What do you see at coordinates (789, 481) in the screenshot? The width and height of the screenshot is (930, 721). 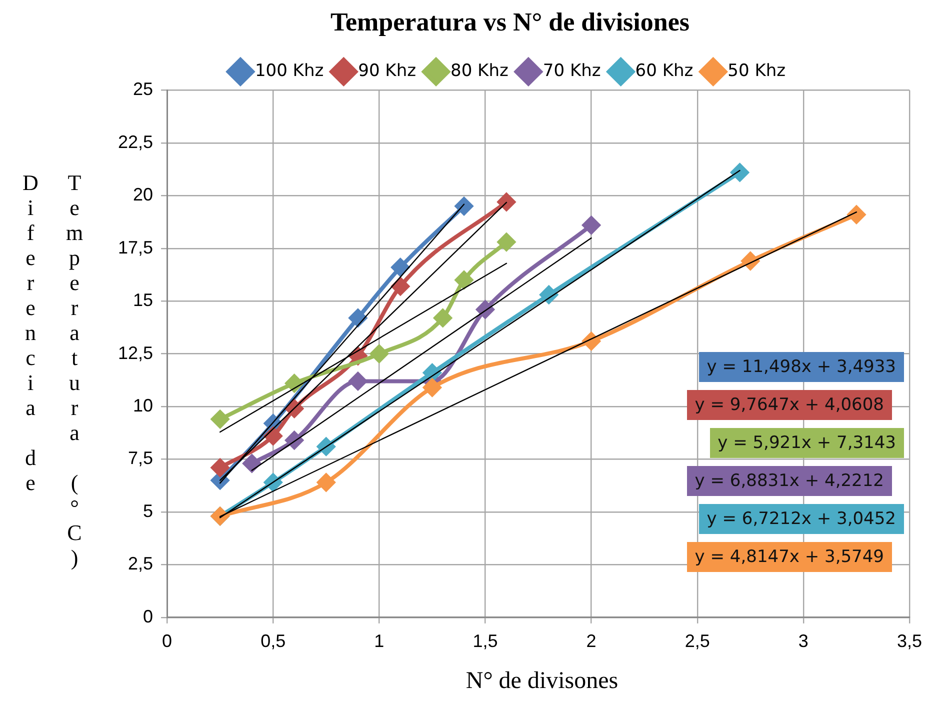 I see `annotation: y = 6,8831x + 4,2212` at bounding box center [789, 481].